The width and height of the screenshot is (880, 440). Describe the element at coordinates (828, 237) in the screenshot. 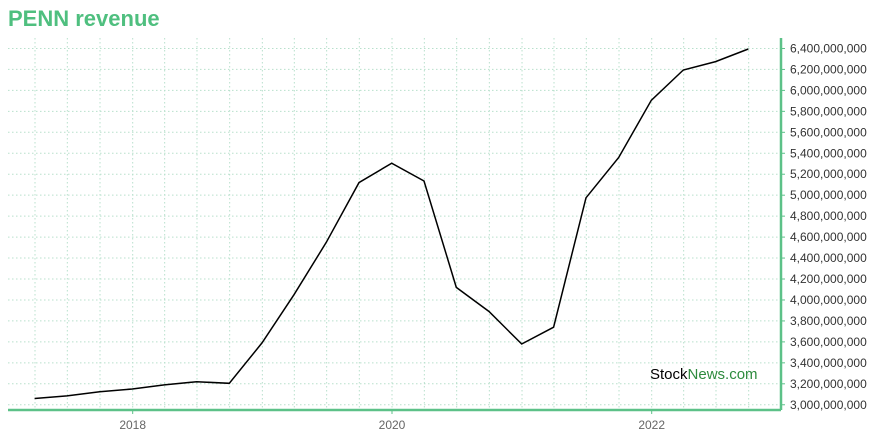

I see `y-tick-label: 4,600,000,000` at that location.